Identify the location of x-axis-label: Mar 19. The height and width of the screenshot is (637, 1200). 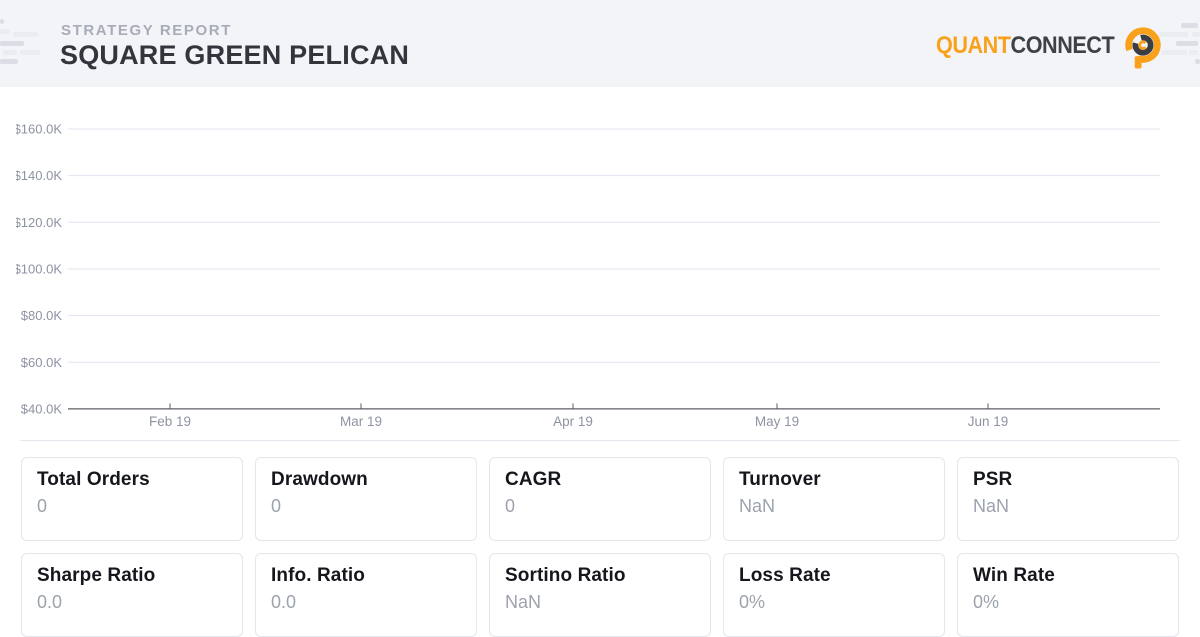
(361, 421).